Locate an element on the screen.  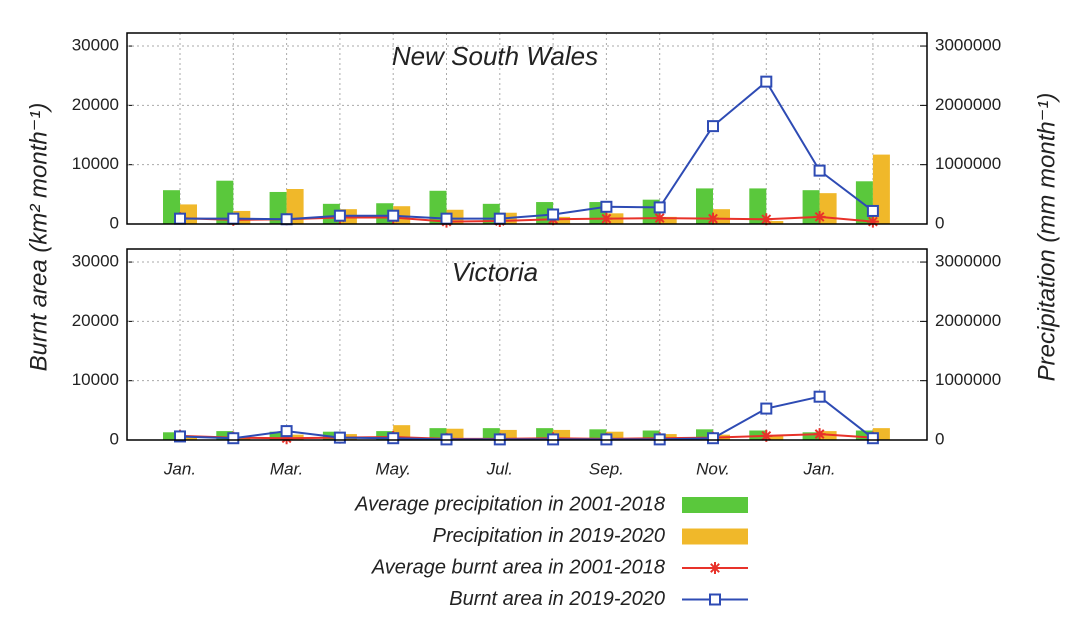
panel-title: New South Wales is located at coordinates (495, 56).